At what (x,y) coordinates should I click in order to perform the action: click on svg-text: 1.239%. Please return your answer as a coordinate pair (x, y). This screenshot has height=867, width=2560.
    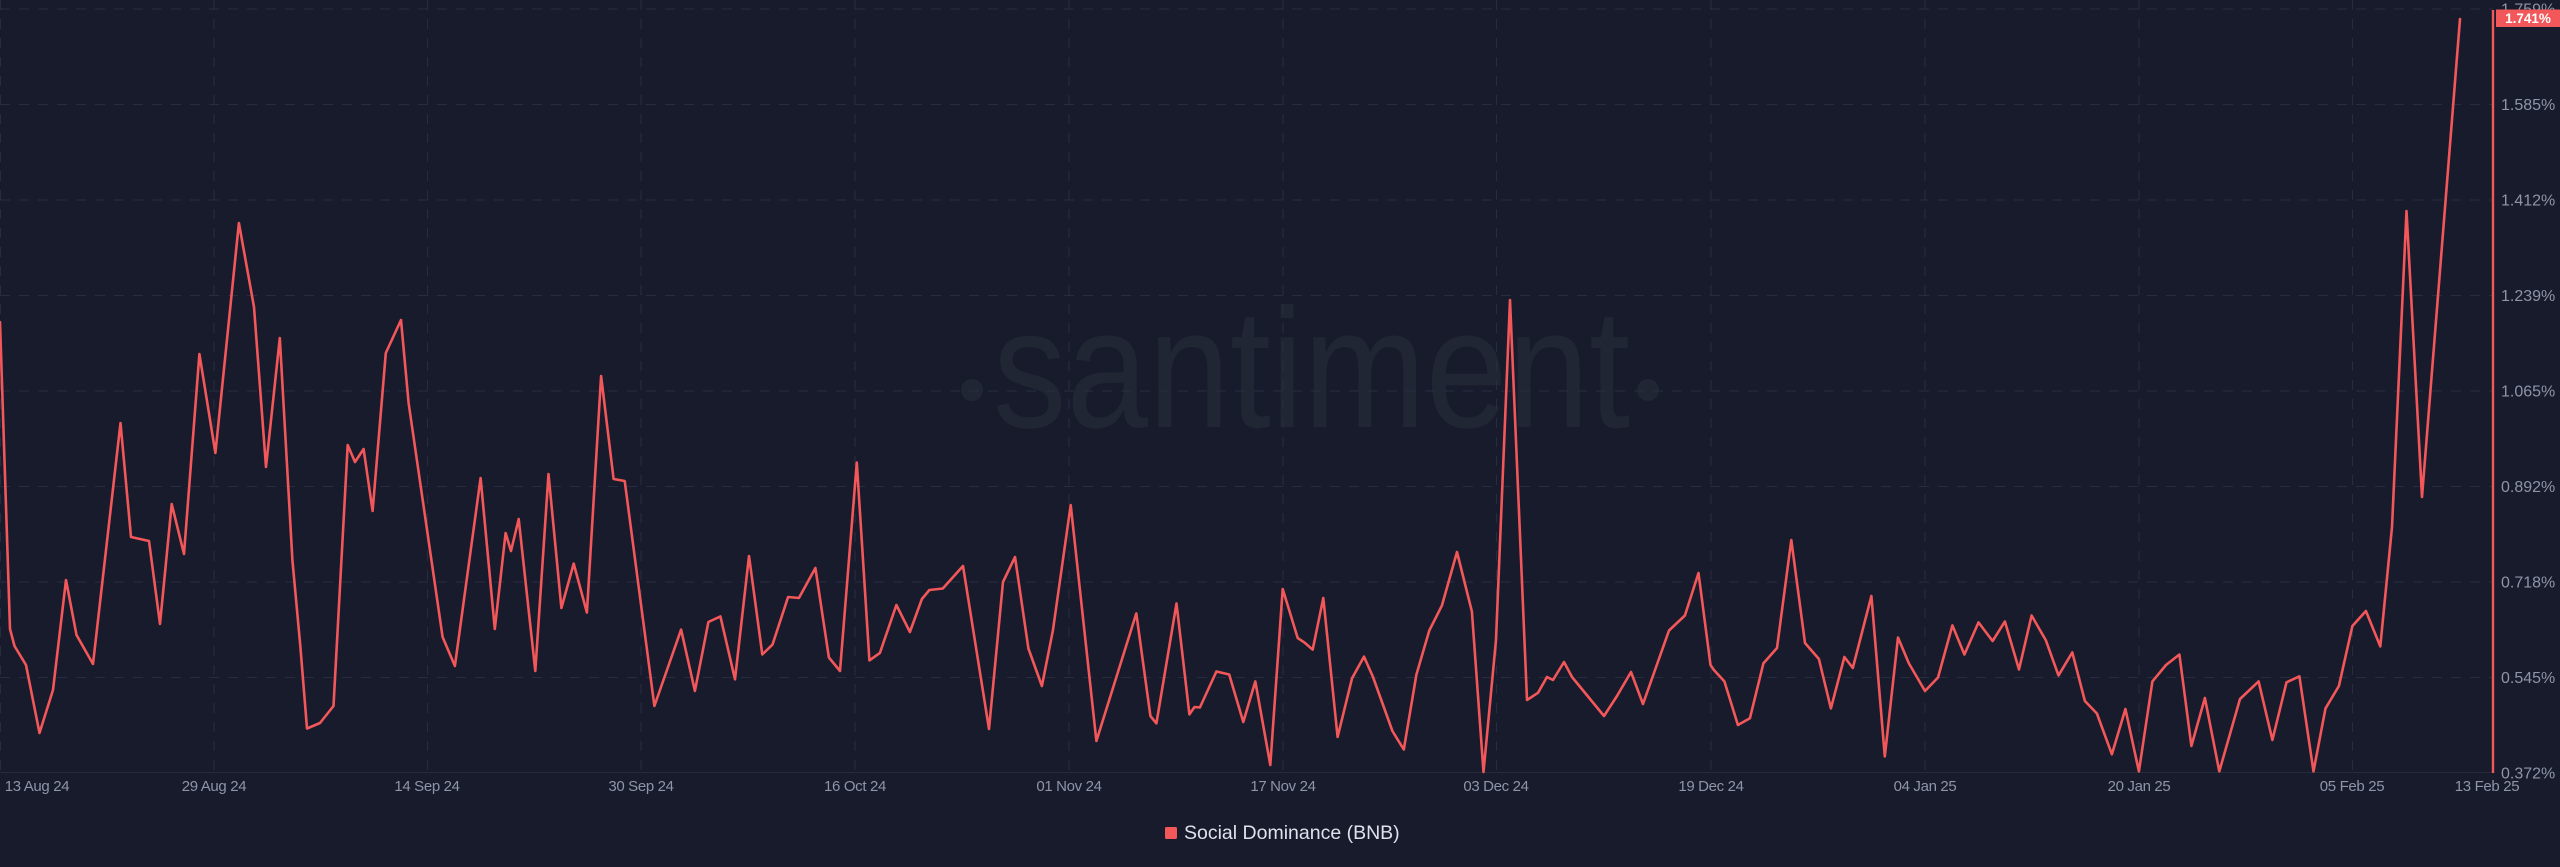
    Looking at the image, I should click on (2528, 296).